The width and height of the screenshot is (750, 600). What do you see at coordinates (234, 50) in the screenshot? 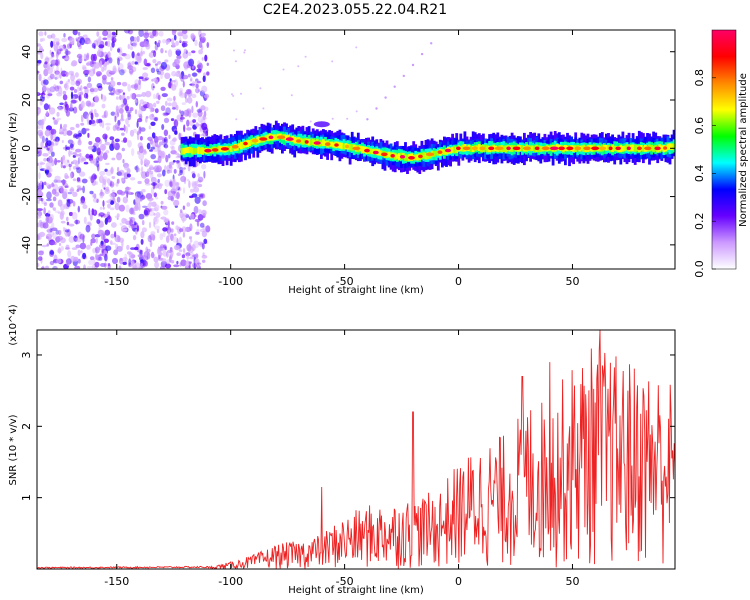
I see `noise-speck` at bounding box center [234, 50].